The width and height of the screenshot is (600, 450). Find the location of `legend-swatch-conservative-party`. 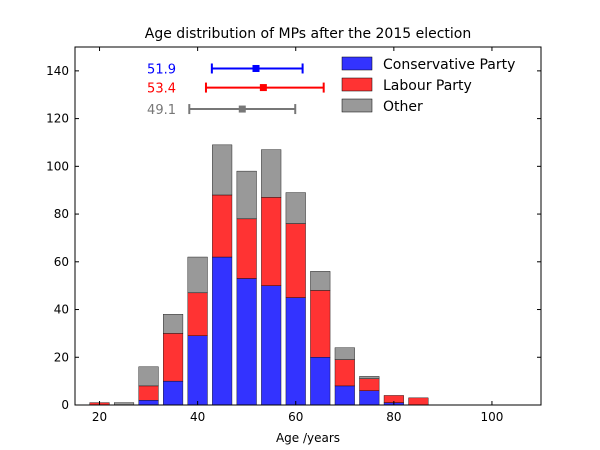

legend-swatch-conservative-party is located at coordinates (357, 63).